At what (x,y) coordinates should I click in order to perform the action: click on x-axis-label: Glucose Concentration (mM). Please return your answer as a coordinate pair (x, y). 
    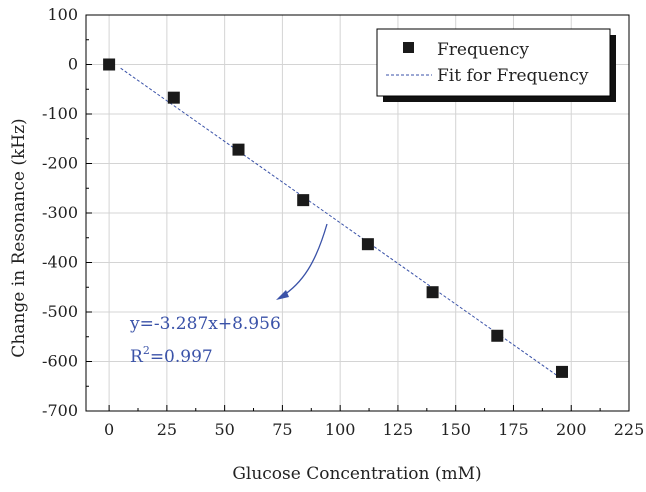
    Looking at the image, I should click on (356, 474).